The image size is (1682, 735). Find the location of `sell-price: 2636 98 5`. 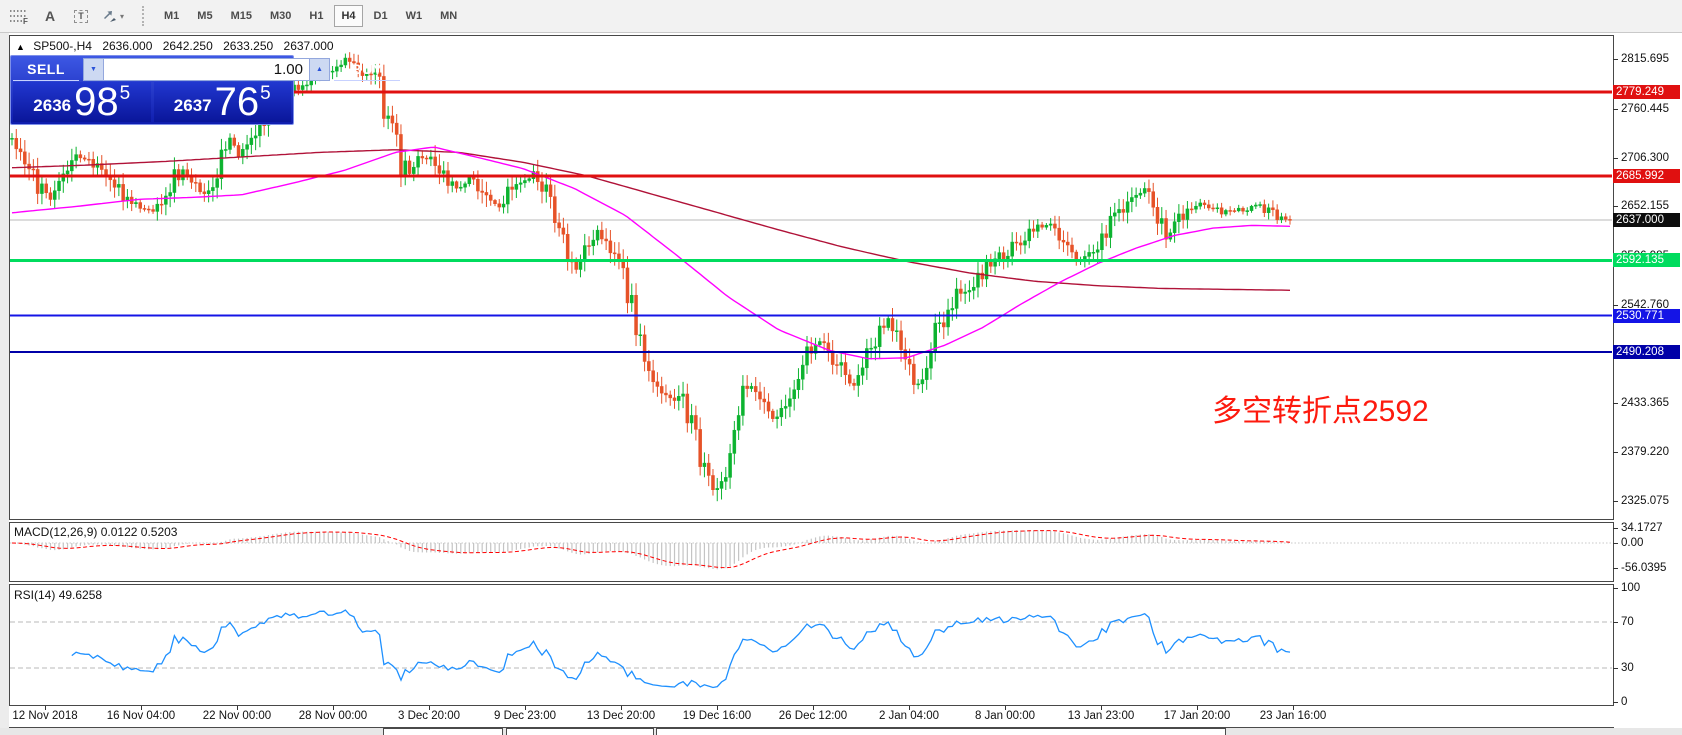

sell-price: 2636 98 5 is located at coordinates (82, 102).